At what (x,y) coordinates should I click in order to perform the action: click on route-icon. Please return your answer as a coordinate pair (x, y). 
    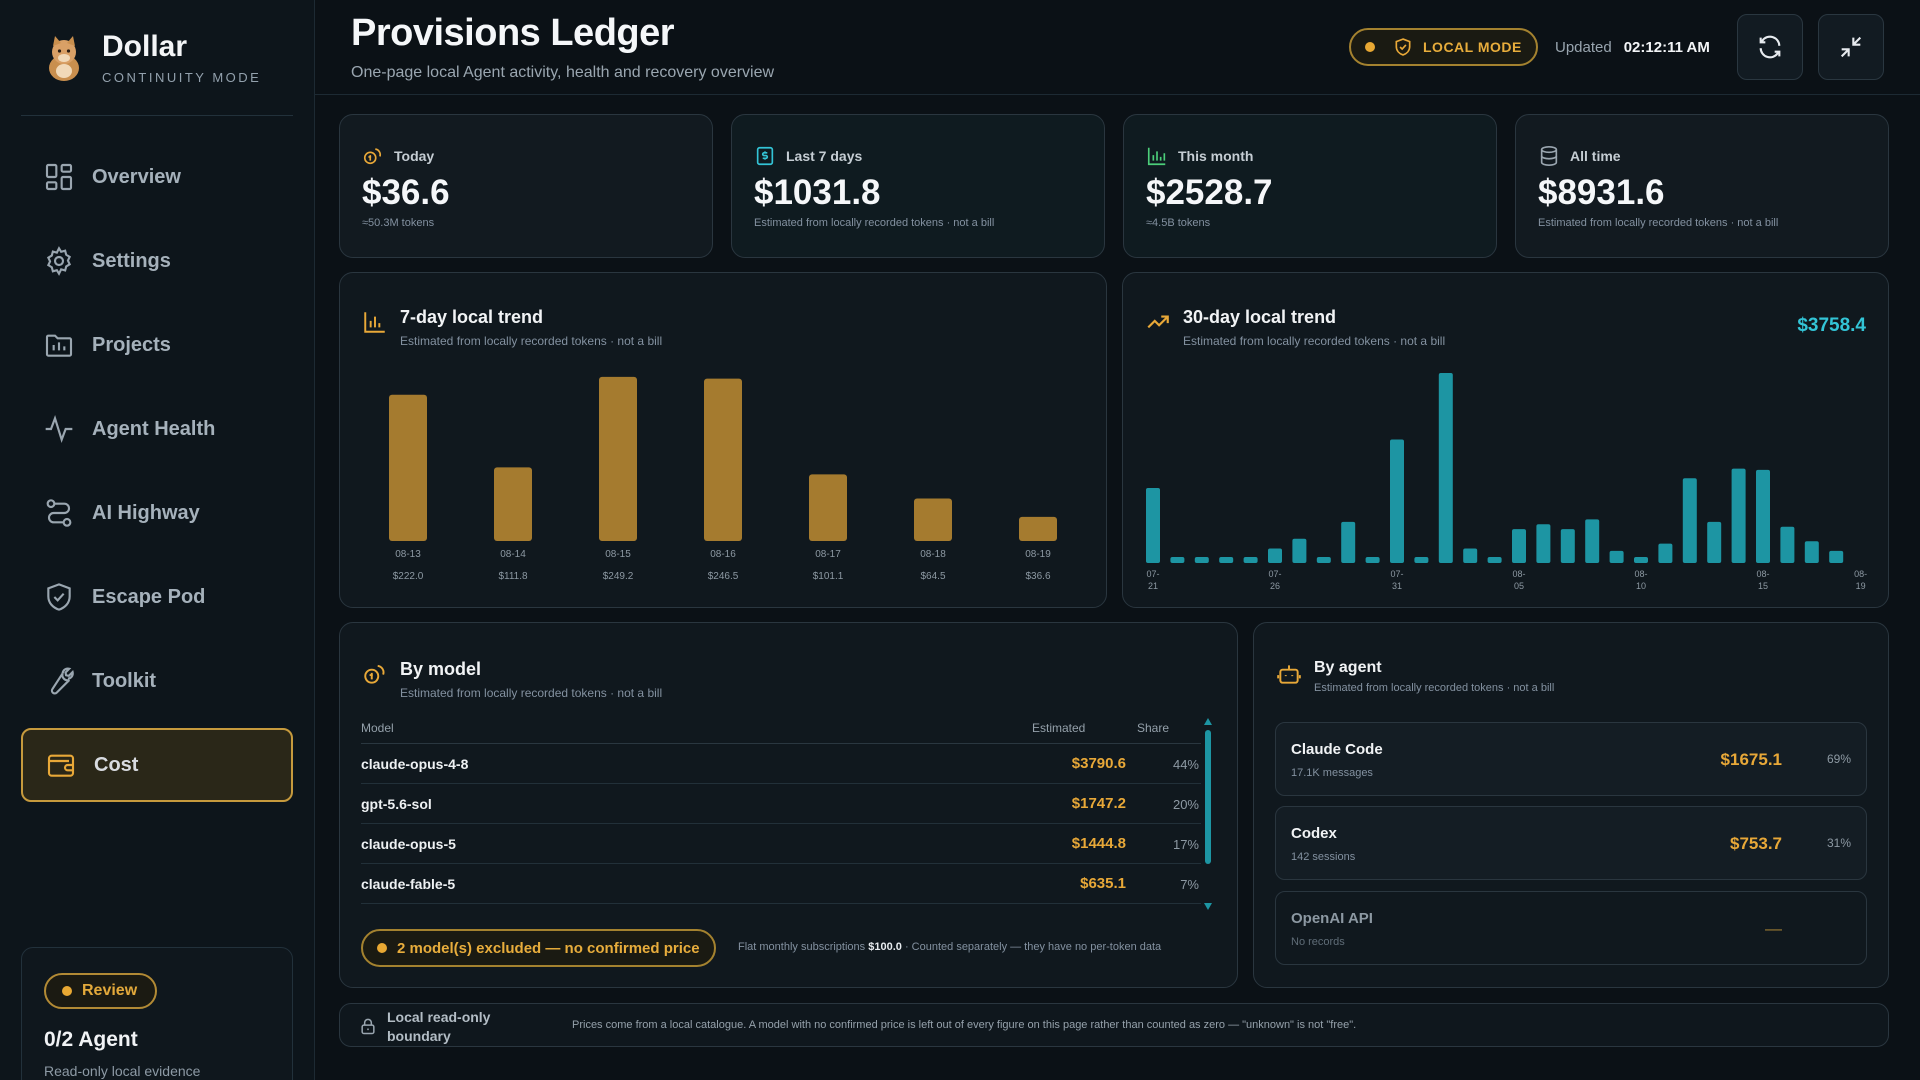
    Looking at the image, I should click on (59, 513).